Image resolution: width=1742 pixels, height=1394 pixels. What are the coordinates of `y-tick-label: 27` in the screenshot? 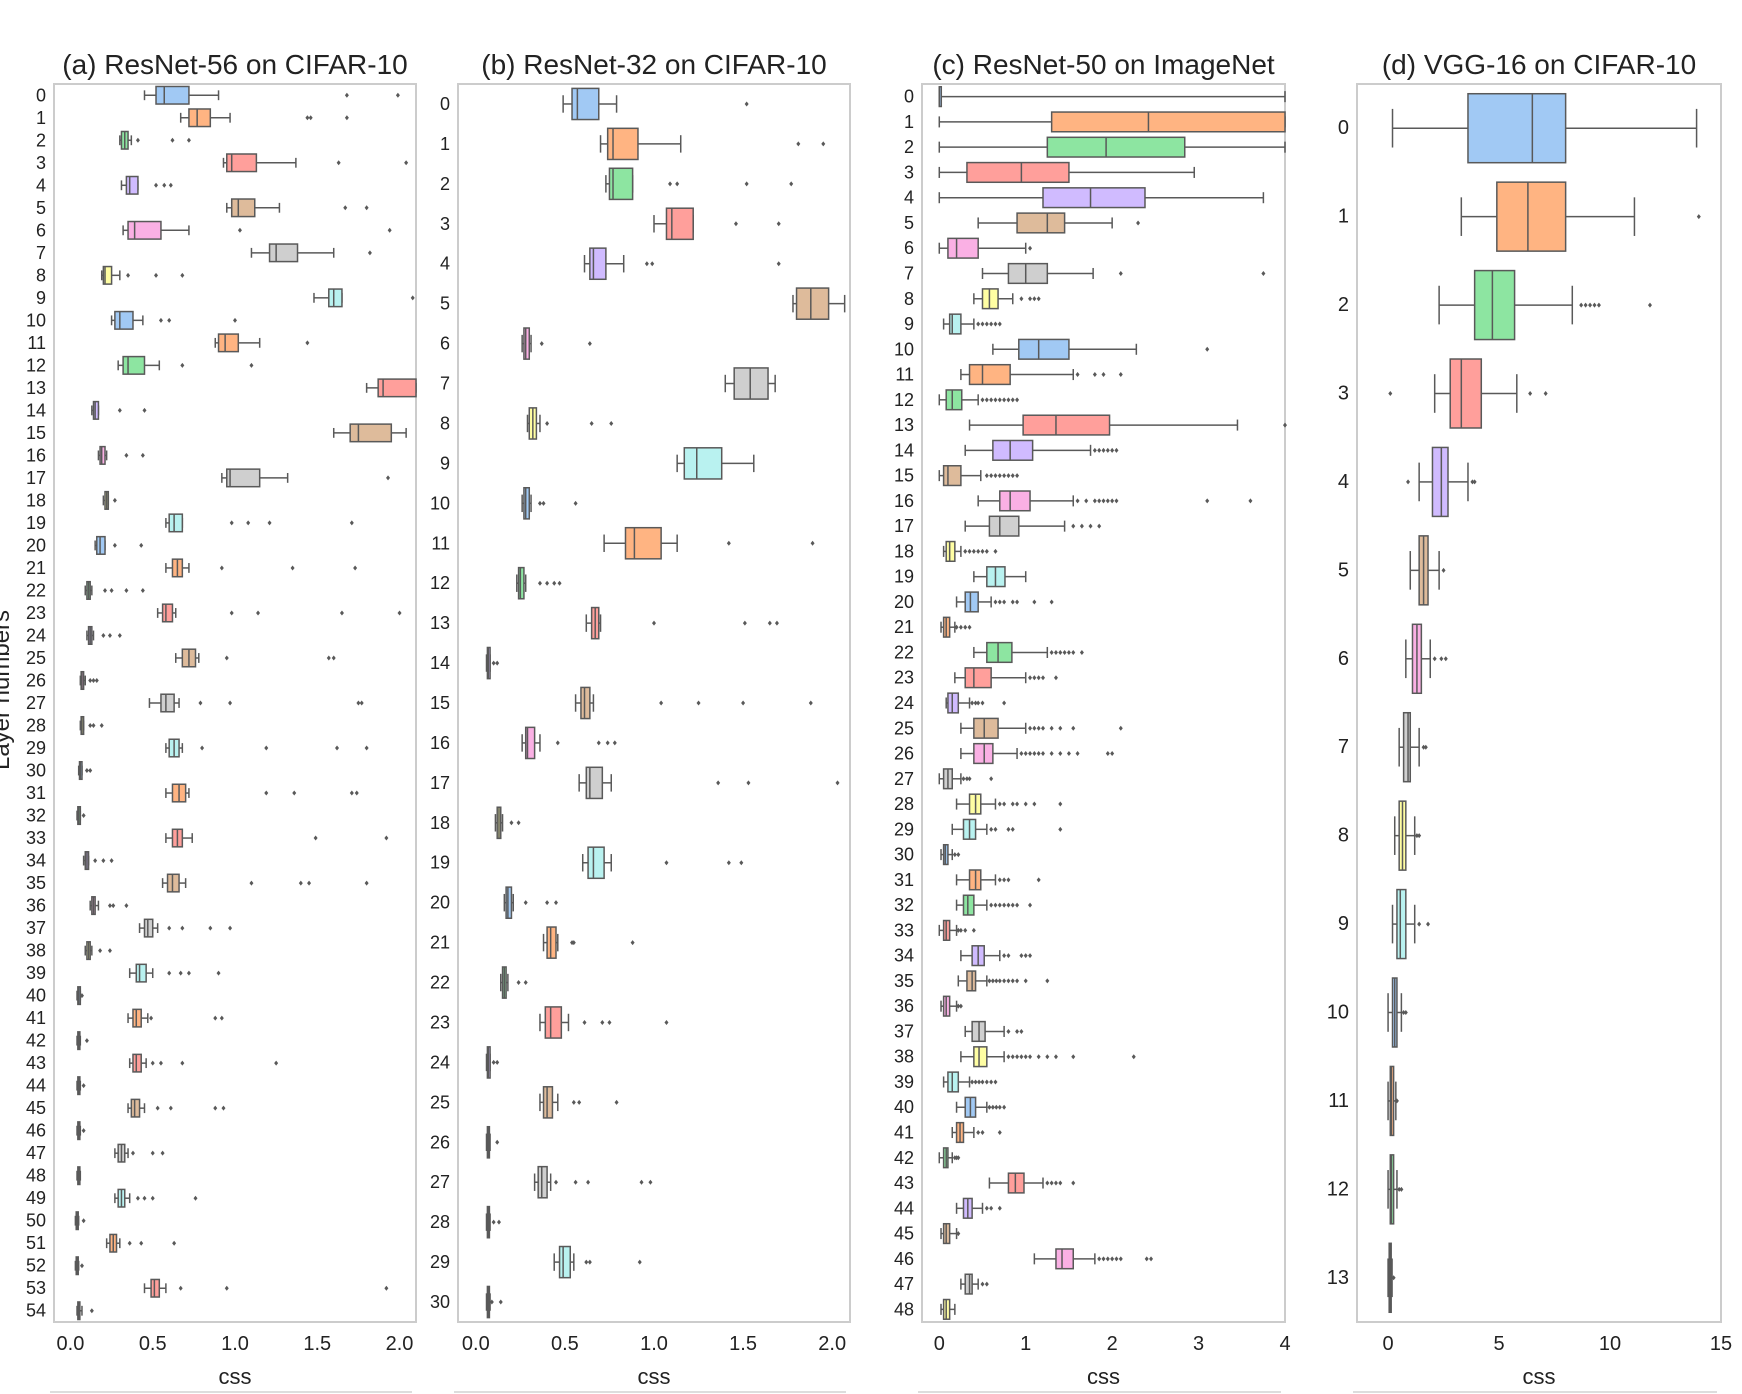 It's located at (904, 779).